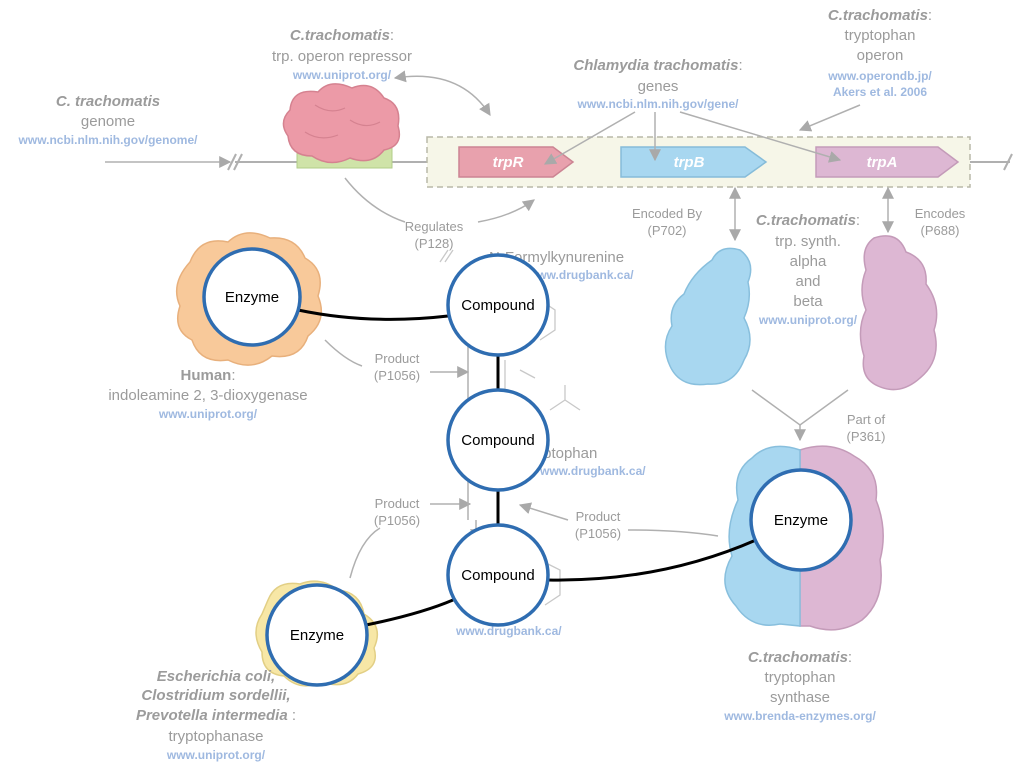 The width and height of the screenshot is (1024, 768). Describe the element at coordinates (708, 316) in the screenshot. I see `subunit-beta-shape` at that location.